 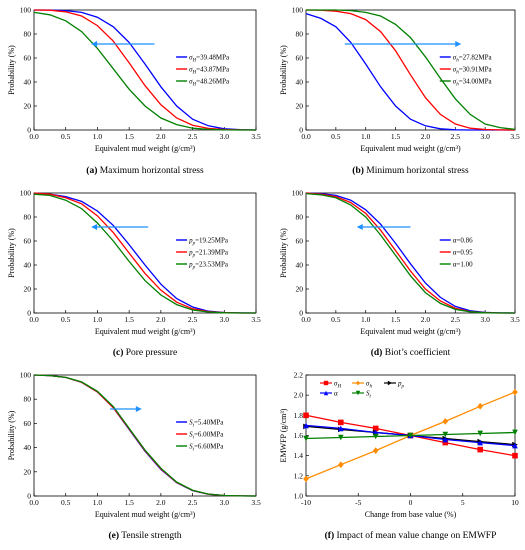 I want to click on panel-caption: (f) Impact of mean value change on EMWFP, so click(x=411, y=535).